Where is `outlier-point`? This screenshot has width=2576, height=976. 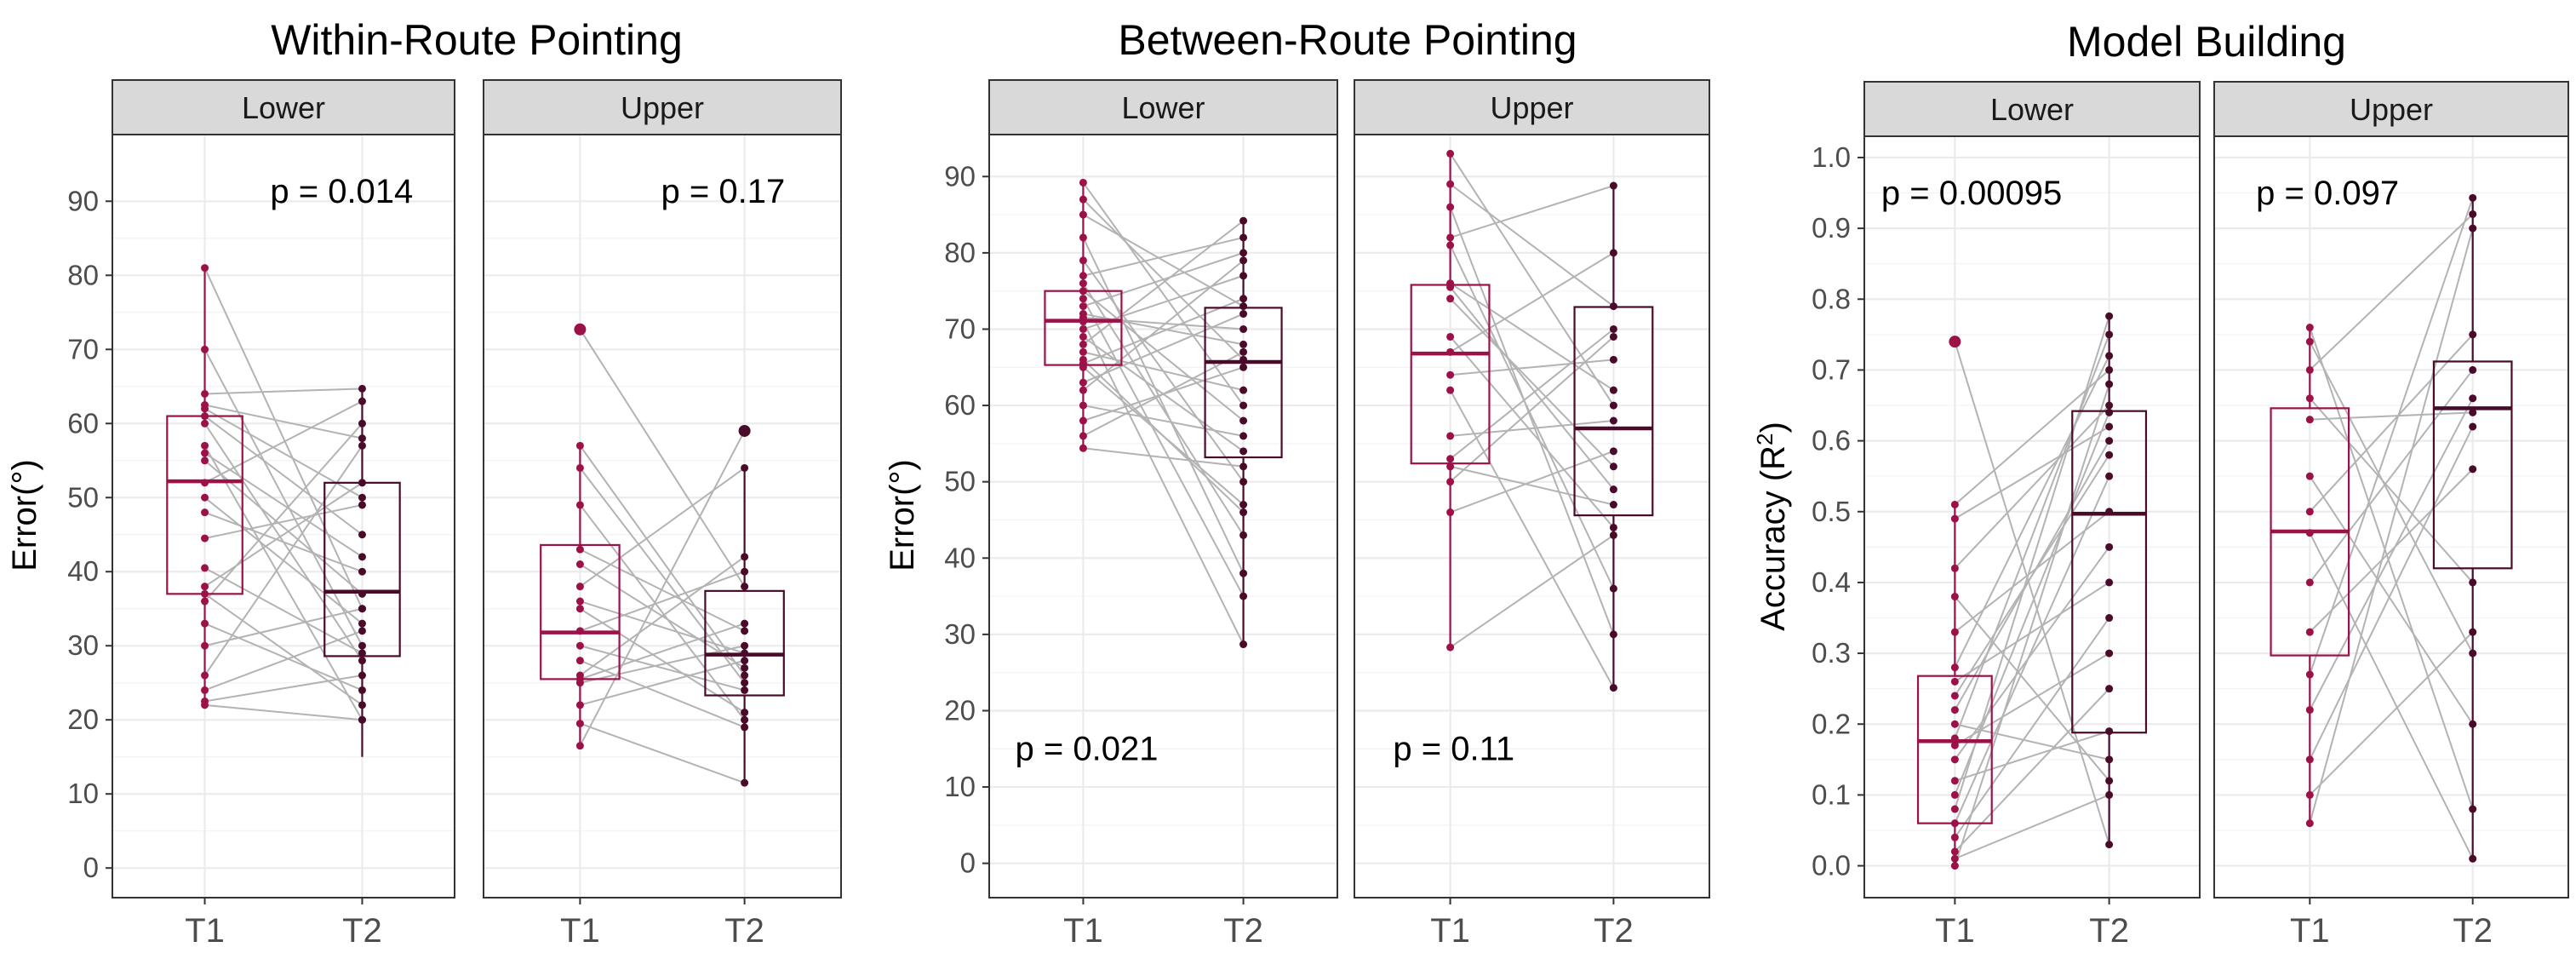
outlier-point is located at coordinates (744, 430).